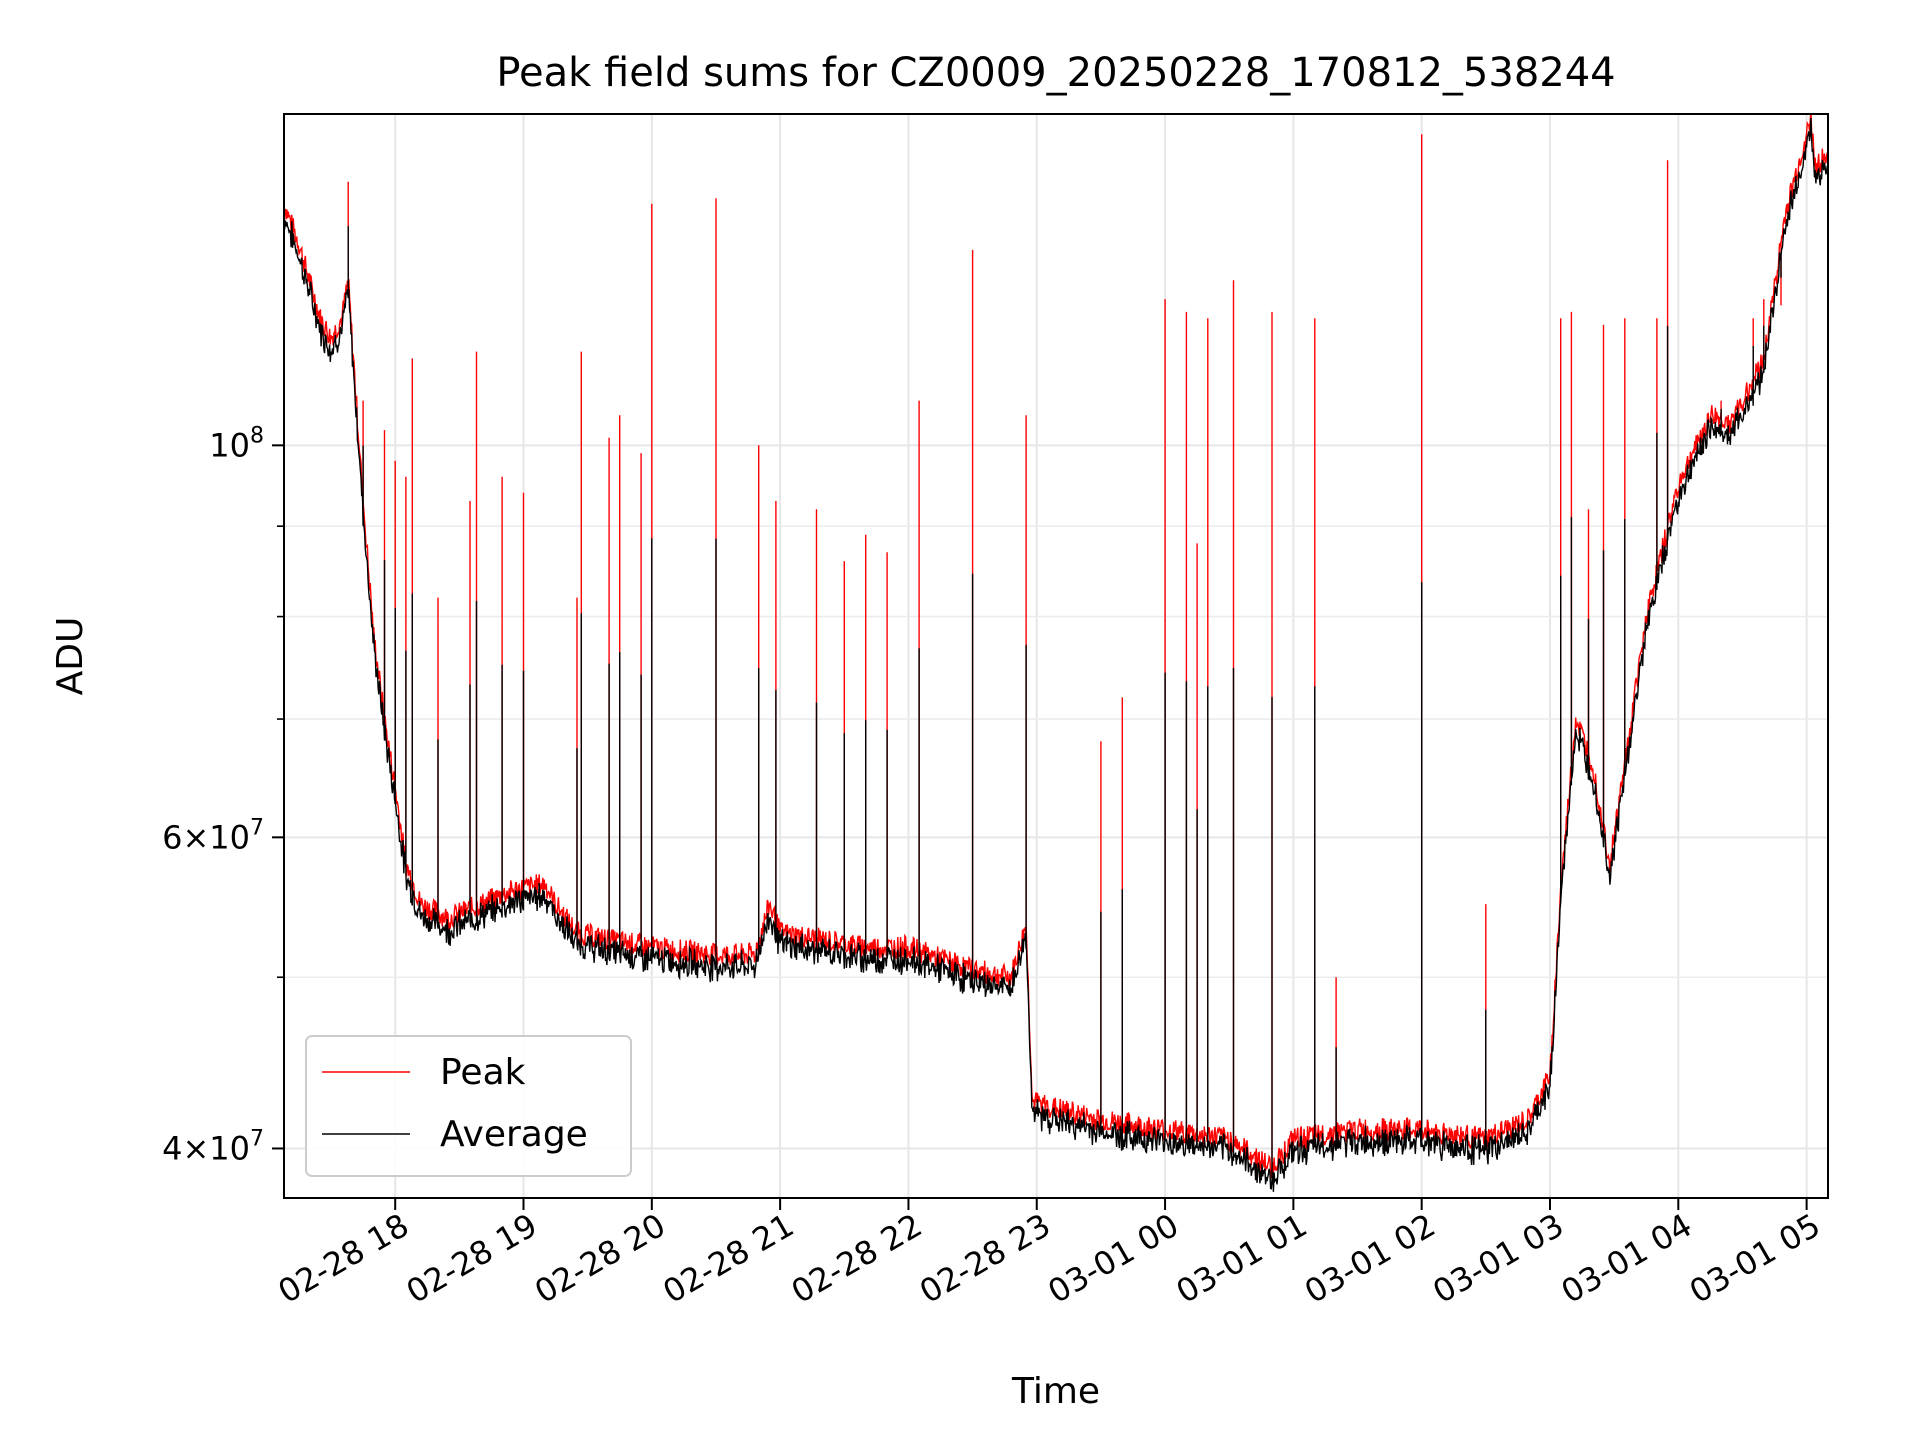  I want to click on legend-label-peak: Peak, so click(483, 1072).